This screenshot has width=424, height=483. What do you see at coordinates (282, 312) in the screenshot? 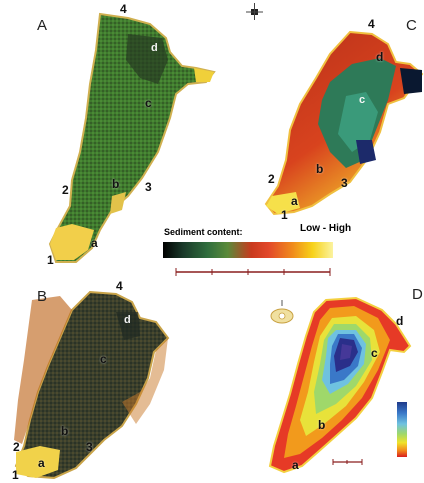
I see `depth-marker-icon` at bounding box center [282, 312].